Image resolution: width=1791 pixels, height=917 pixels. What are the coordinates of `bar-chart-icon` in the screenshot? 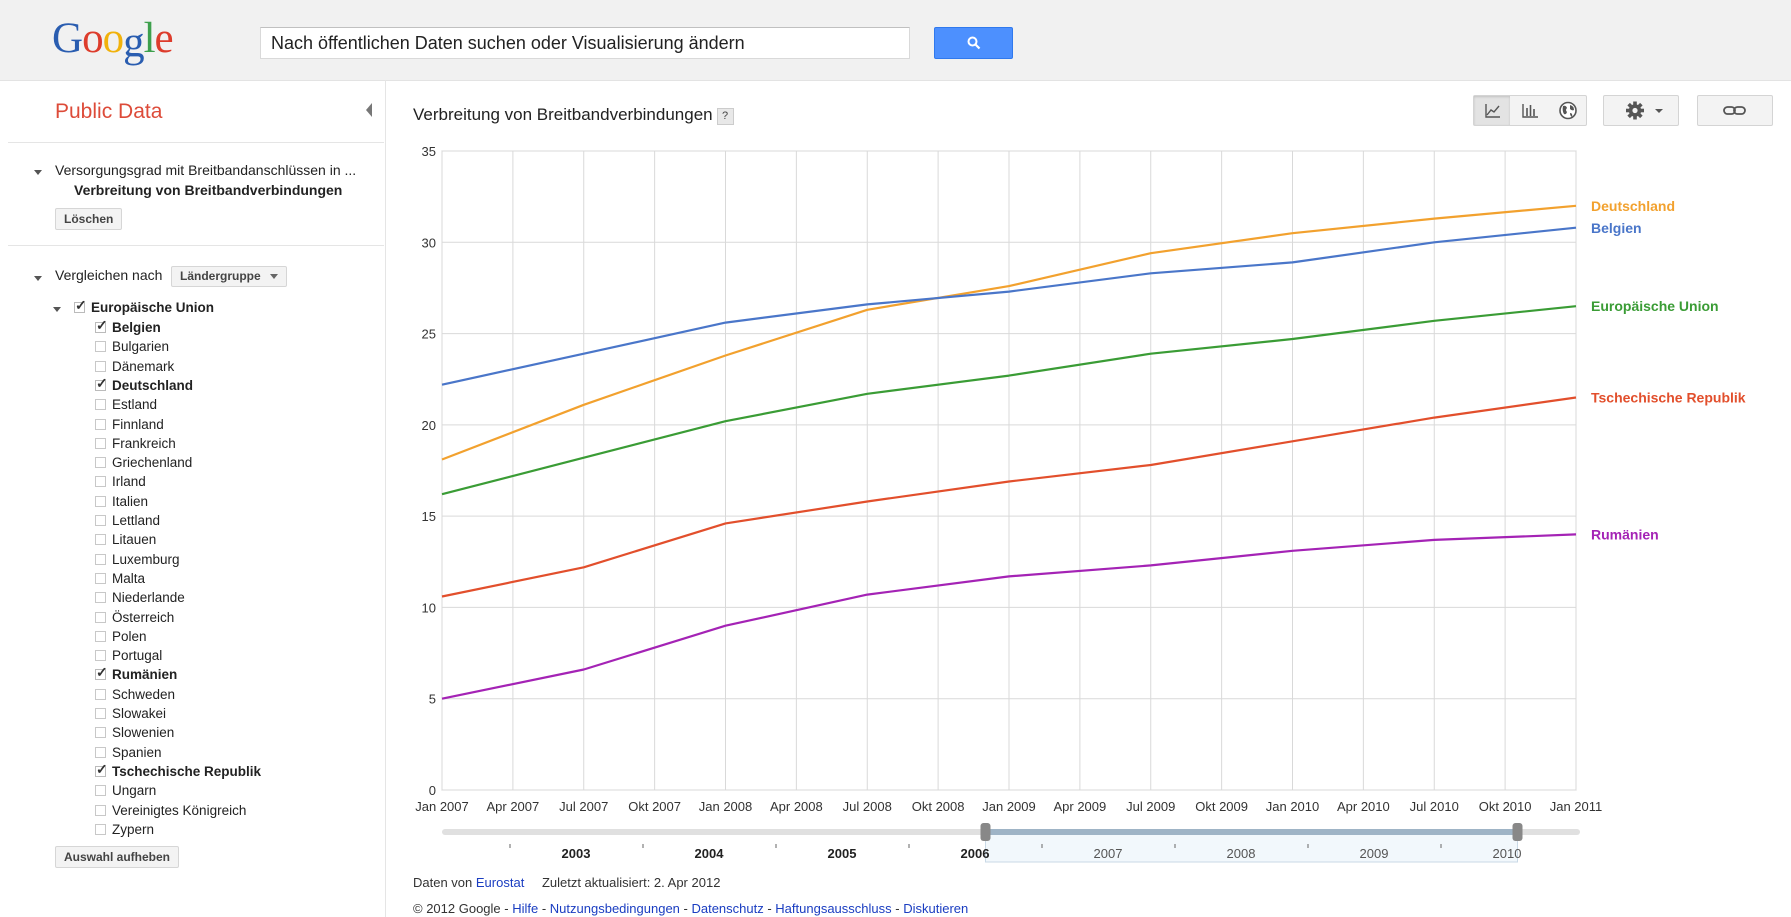 It's located at (1530, 111).